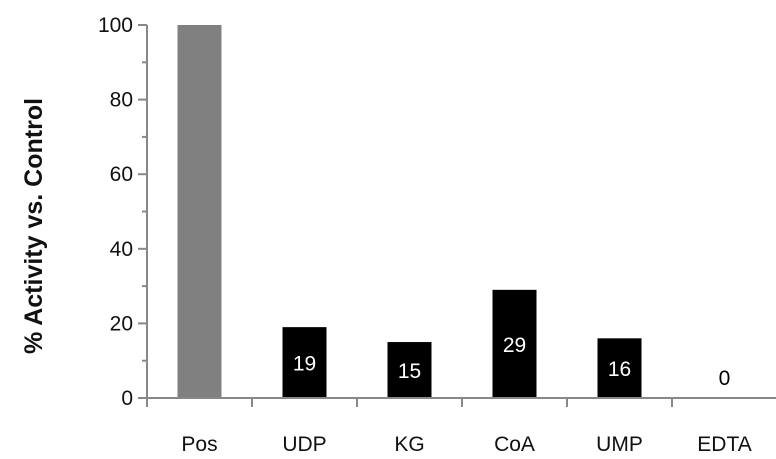  Describe the element at coordinates (304, 444) in the screenshot. I see `category-label-udp: UDP` at that location.